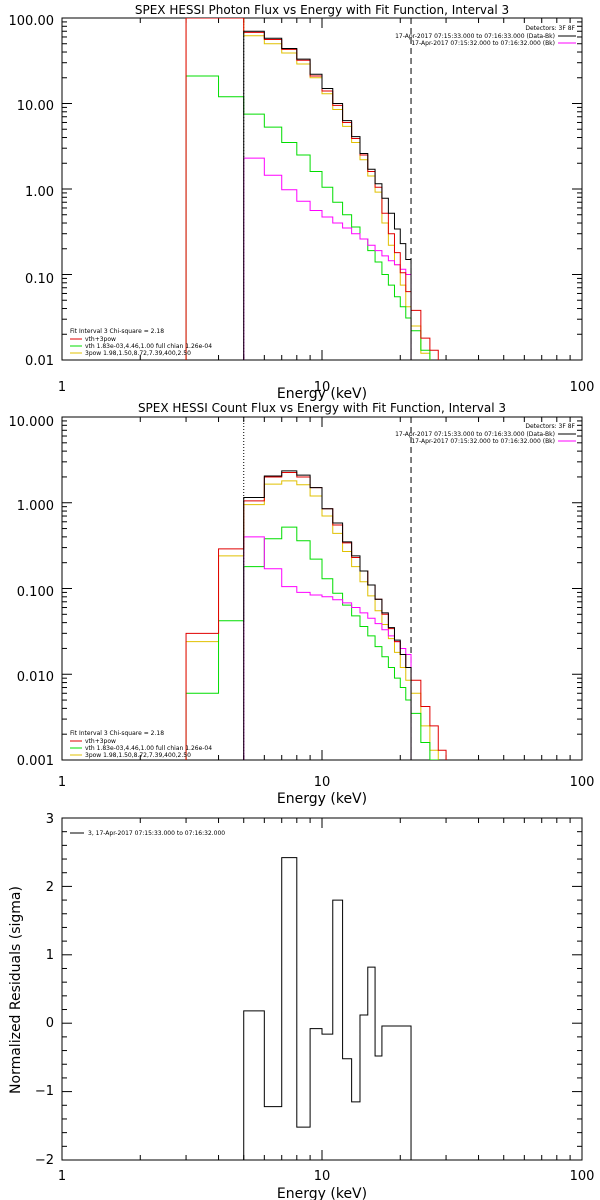 This screenshot has width=600, height=1200. I want to click on count-y-tick-1.000: 1.000, so click(35, 506).